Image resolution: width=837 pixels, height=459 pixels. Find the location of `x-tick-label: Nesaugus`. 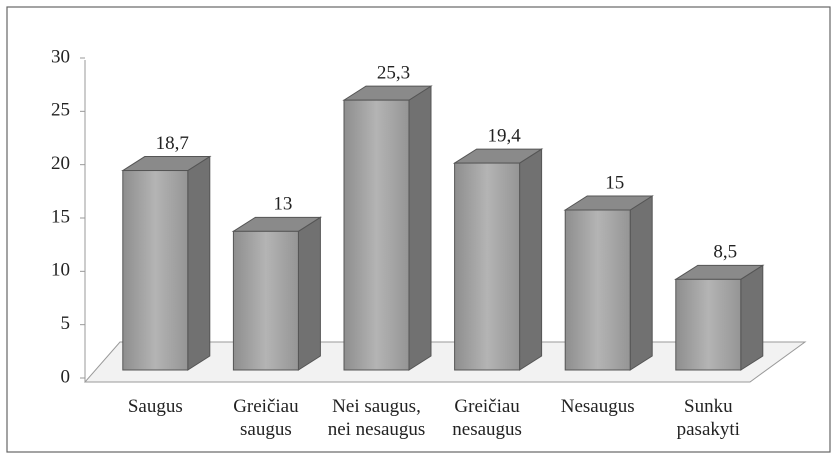

x-tick-label: Nesaugus is located at coordinates (598, 406).